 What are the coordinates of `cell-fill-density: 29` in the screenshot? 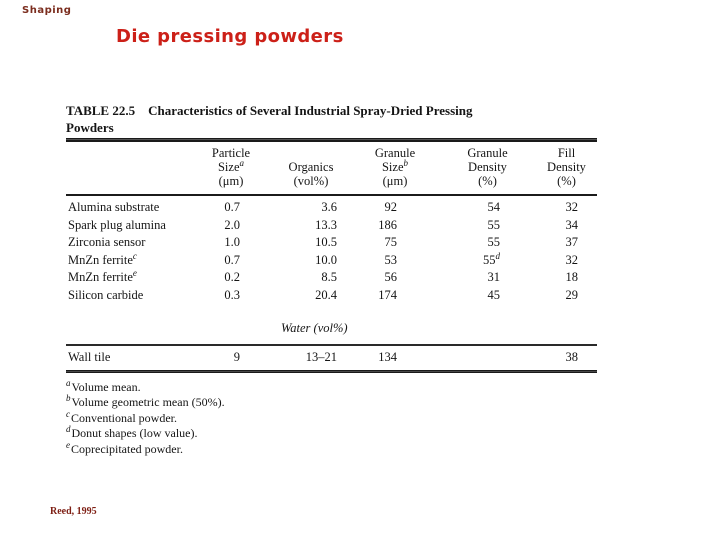 It's located at (572, 294).